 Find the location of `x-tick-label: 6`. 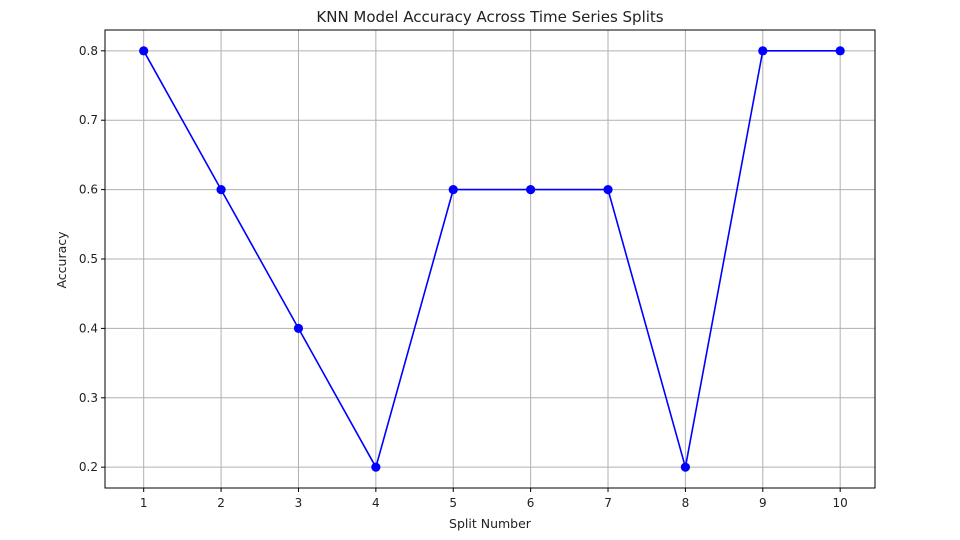

x-tick-label: 6 is located at coordinates (531, 503).